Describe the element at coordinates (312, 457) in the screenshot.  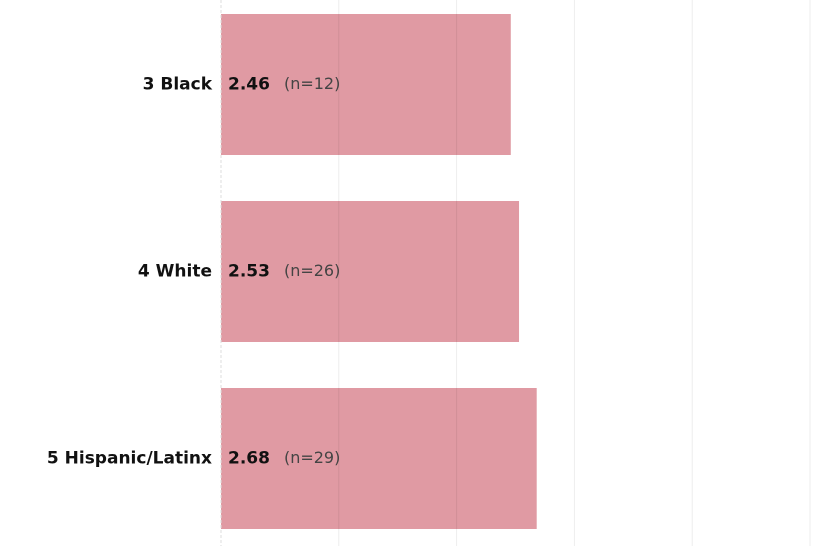
I see `n-label: (n=29)` at that location.